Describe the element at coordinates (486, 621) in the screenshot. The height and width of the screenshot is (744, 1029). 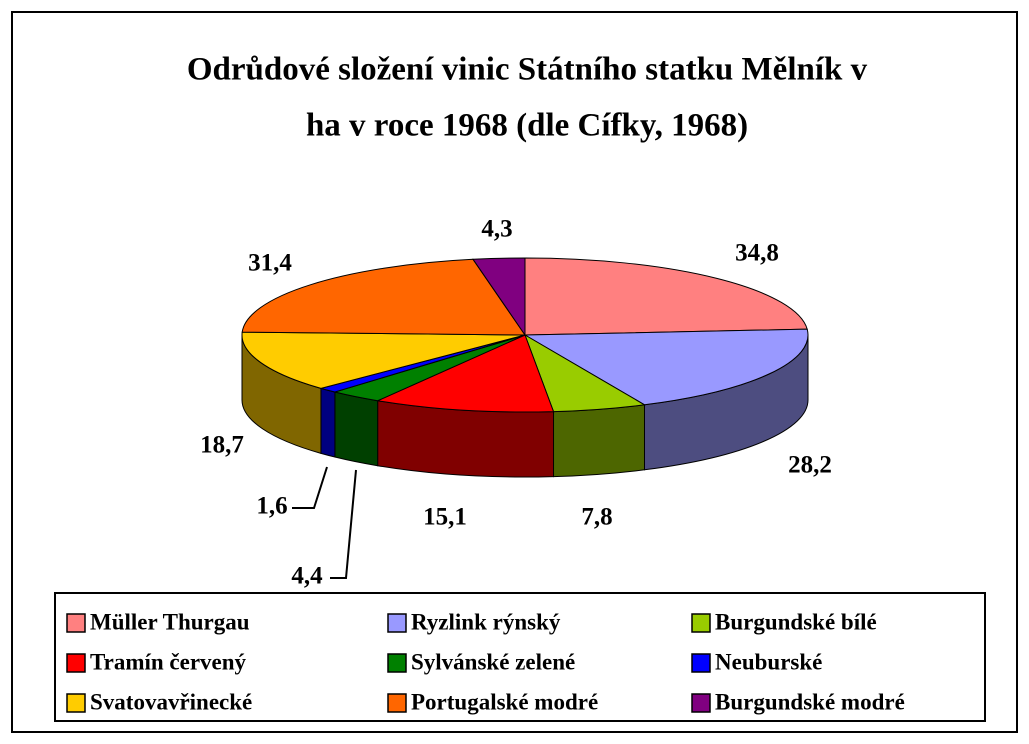
I see `legend-label: Ryzlink rýnský` at that location.